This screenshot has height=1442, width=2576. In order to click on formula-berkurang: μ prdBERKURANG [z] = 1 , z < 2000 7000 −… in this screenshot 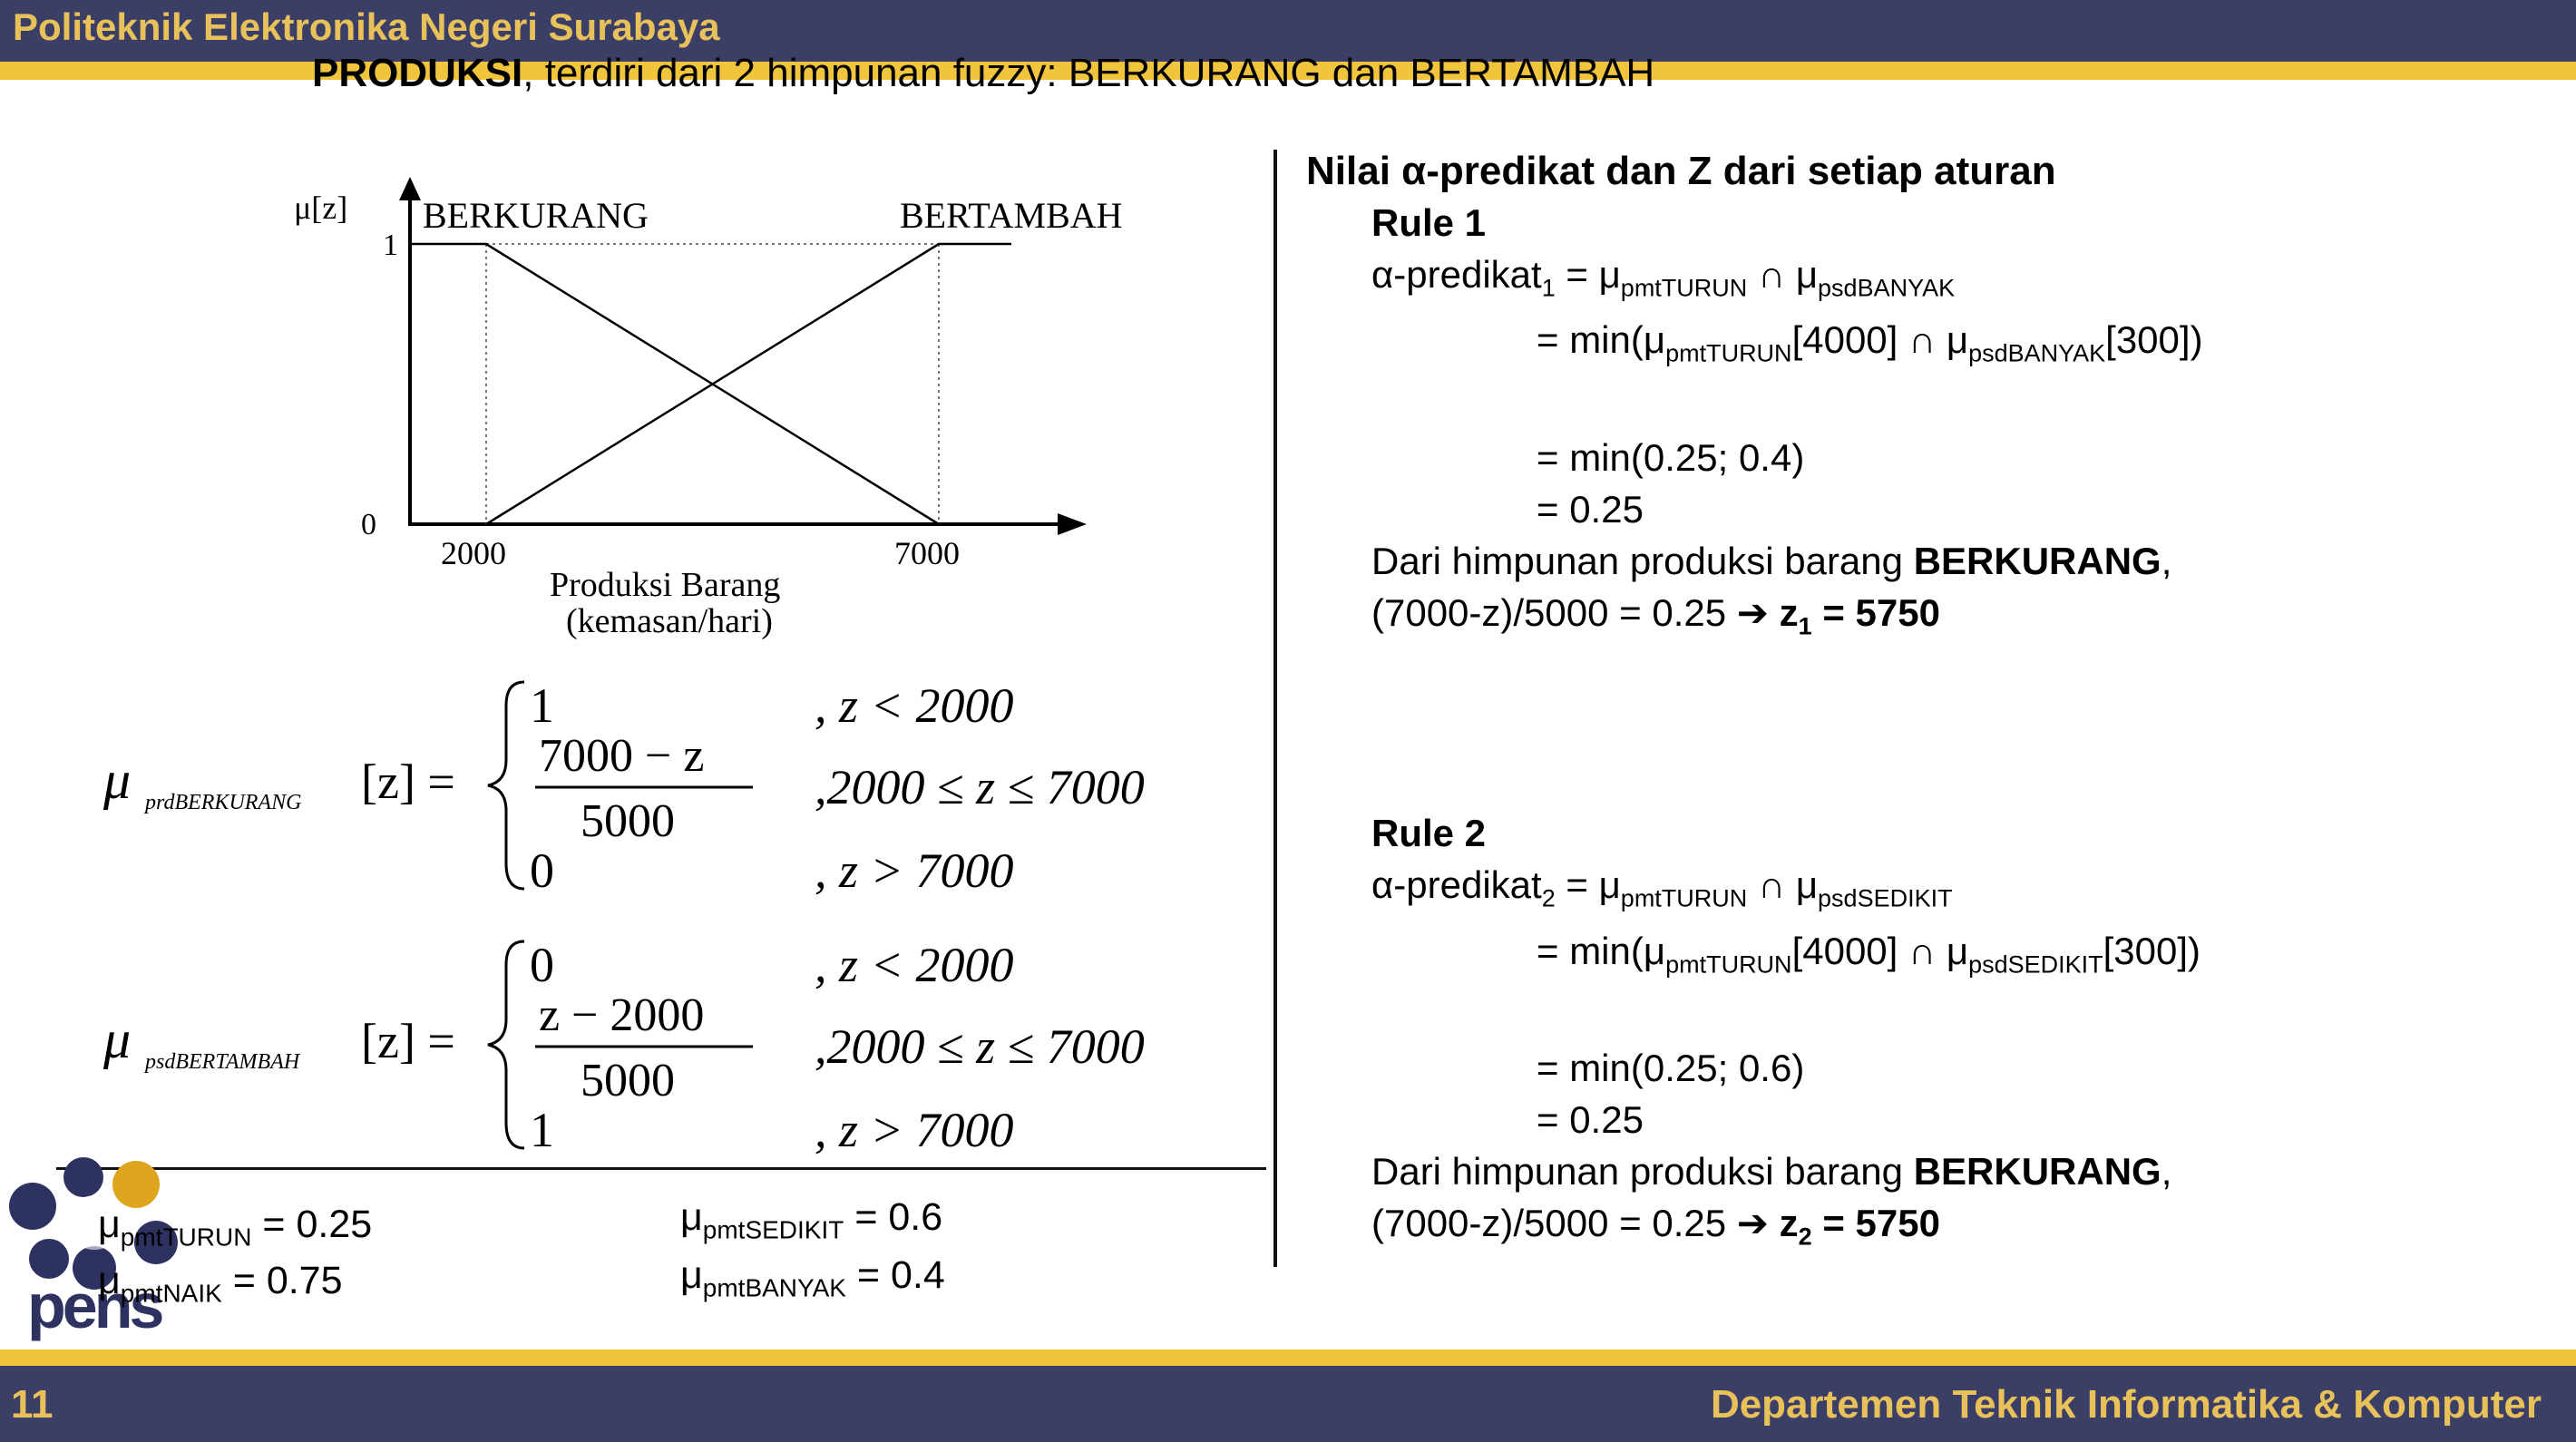, I will do `click(623, 788)`.